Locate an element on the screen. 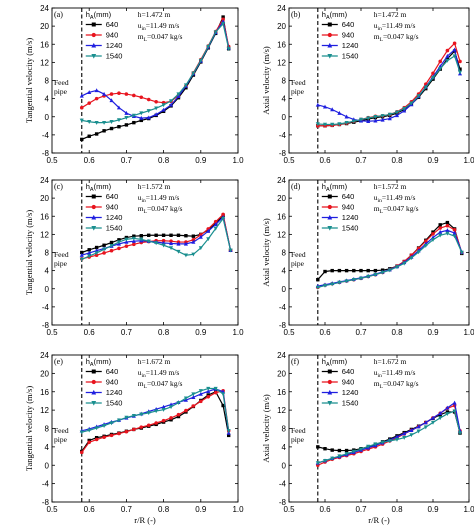 The height and width of the screenshot is (528, 474). y-tick-label: 24 is located at coordinates (44, 8).